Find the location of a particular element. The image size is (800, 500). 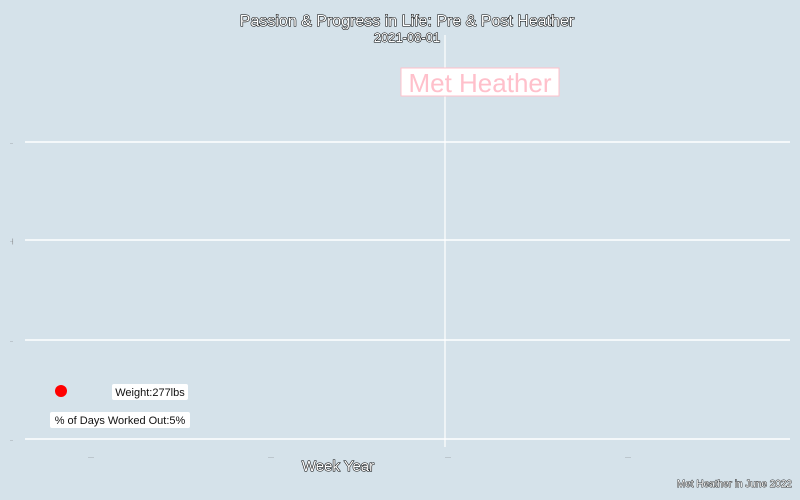

weight-label: Weight:277lbs is located at coordinates (150, 393).